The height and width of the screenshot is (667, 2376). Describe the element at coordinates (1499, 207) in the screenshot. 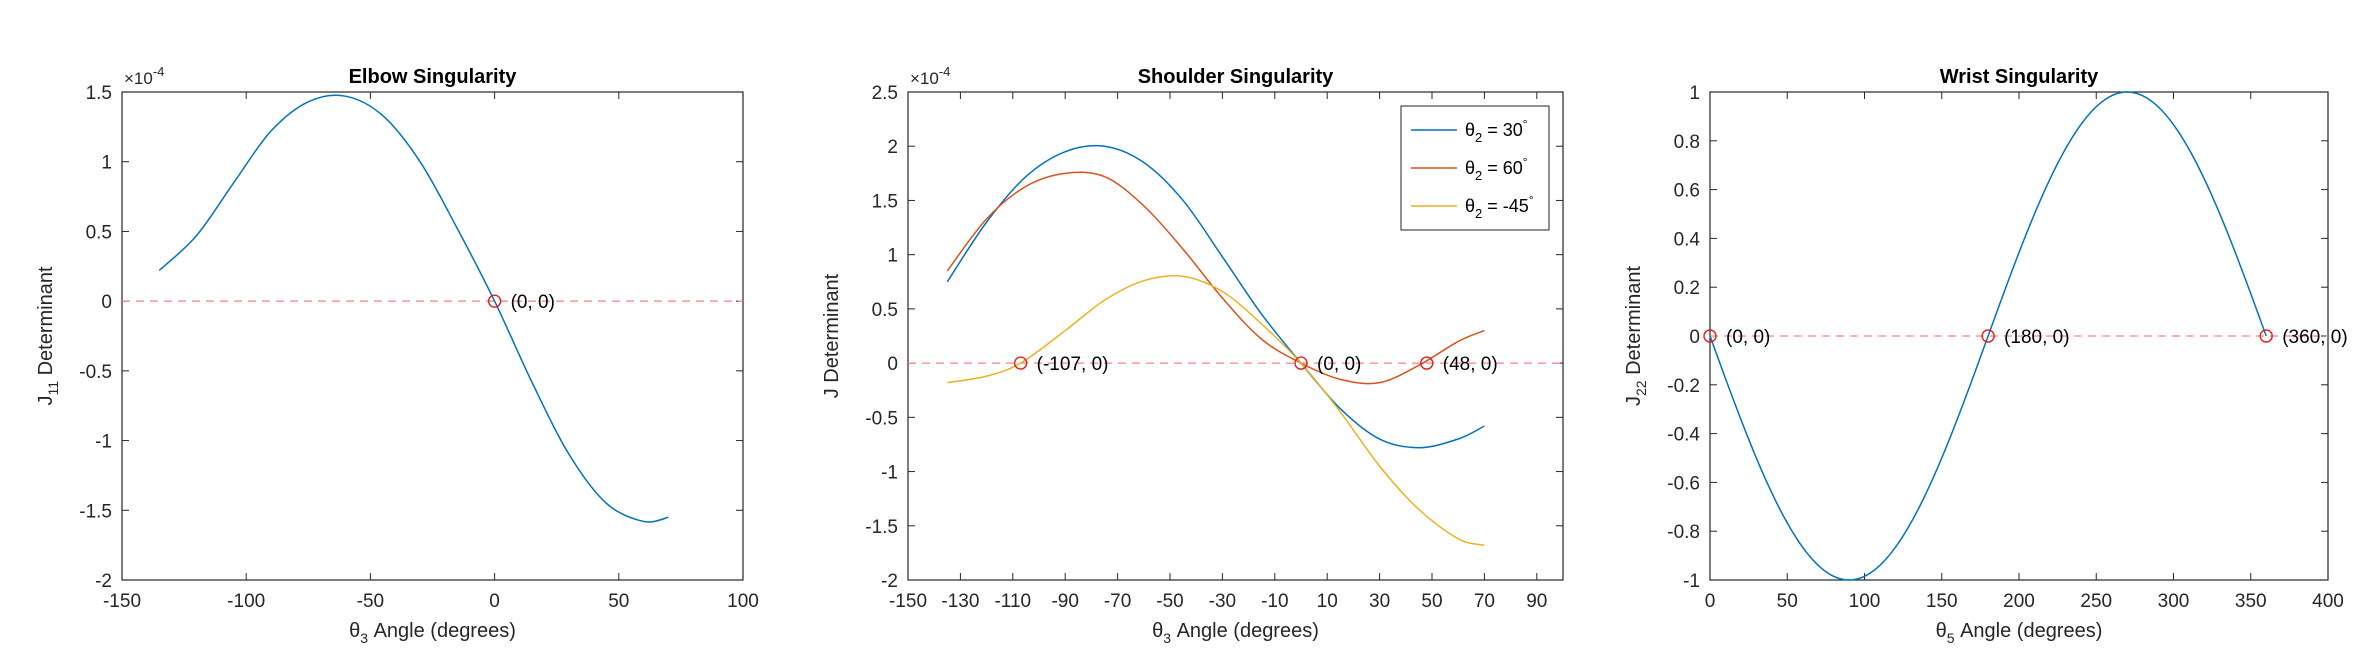

I see `legend-entry: θ2 = -45°` at that location.